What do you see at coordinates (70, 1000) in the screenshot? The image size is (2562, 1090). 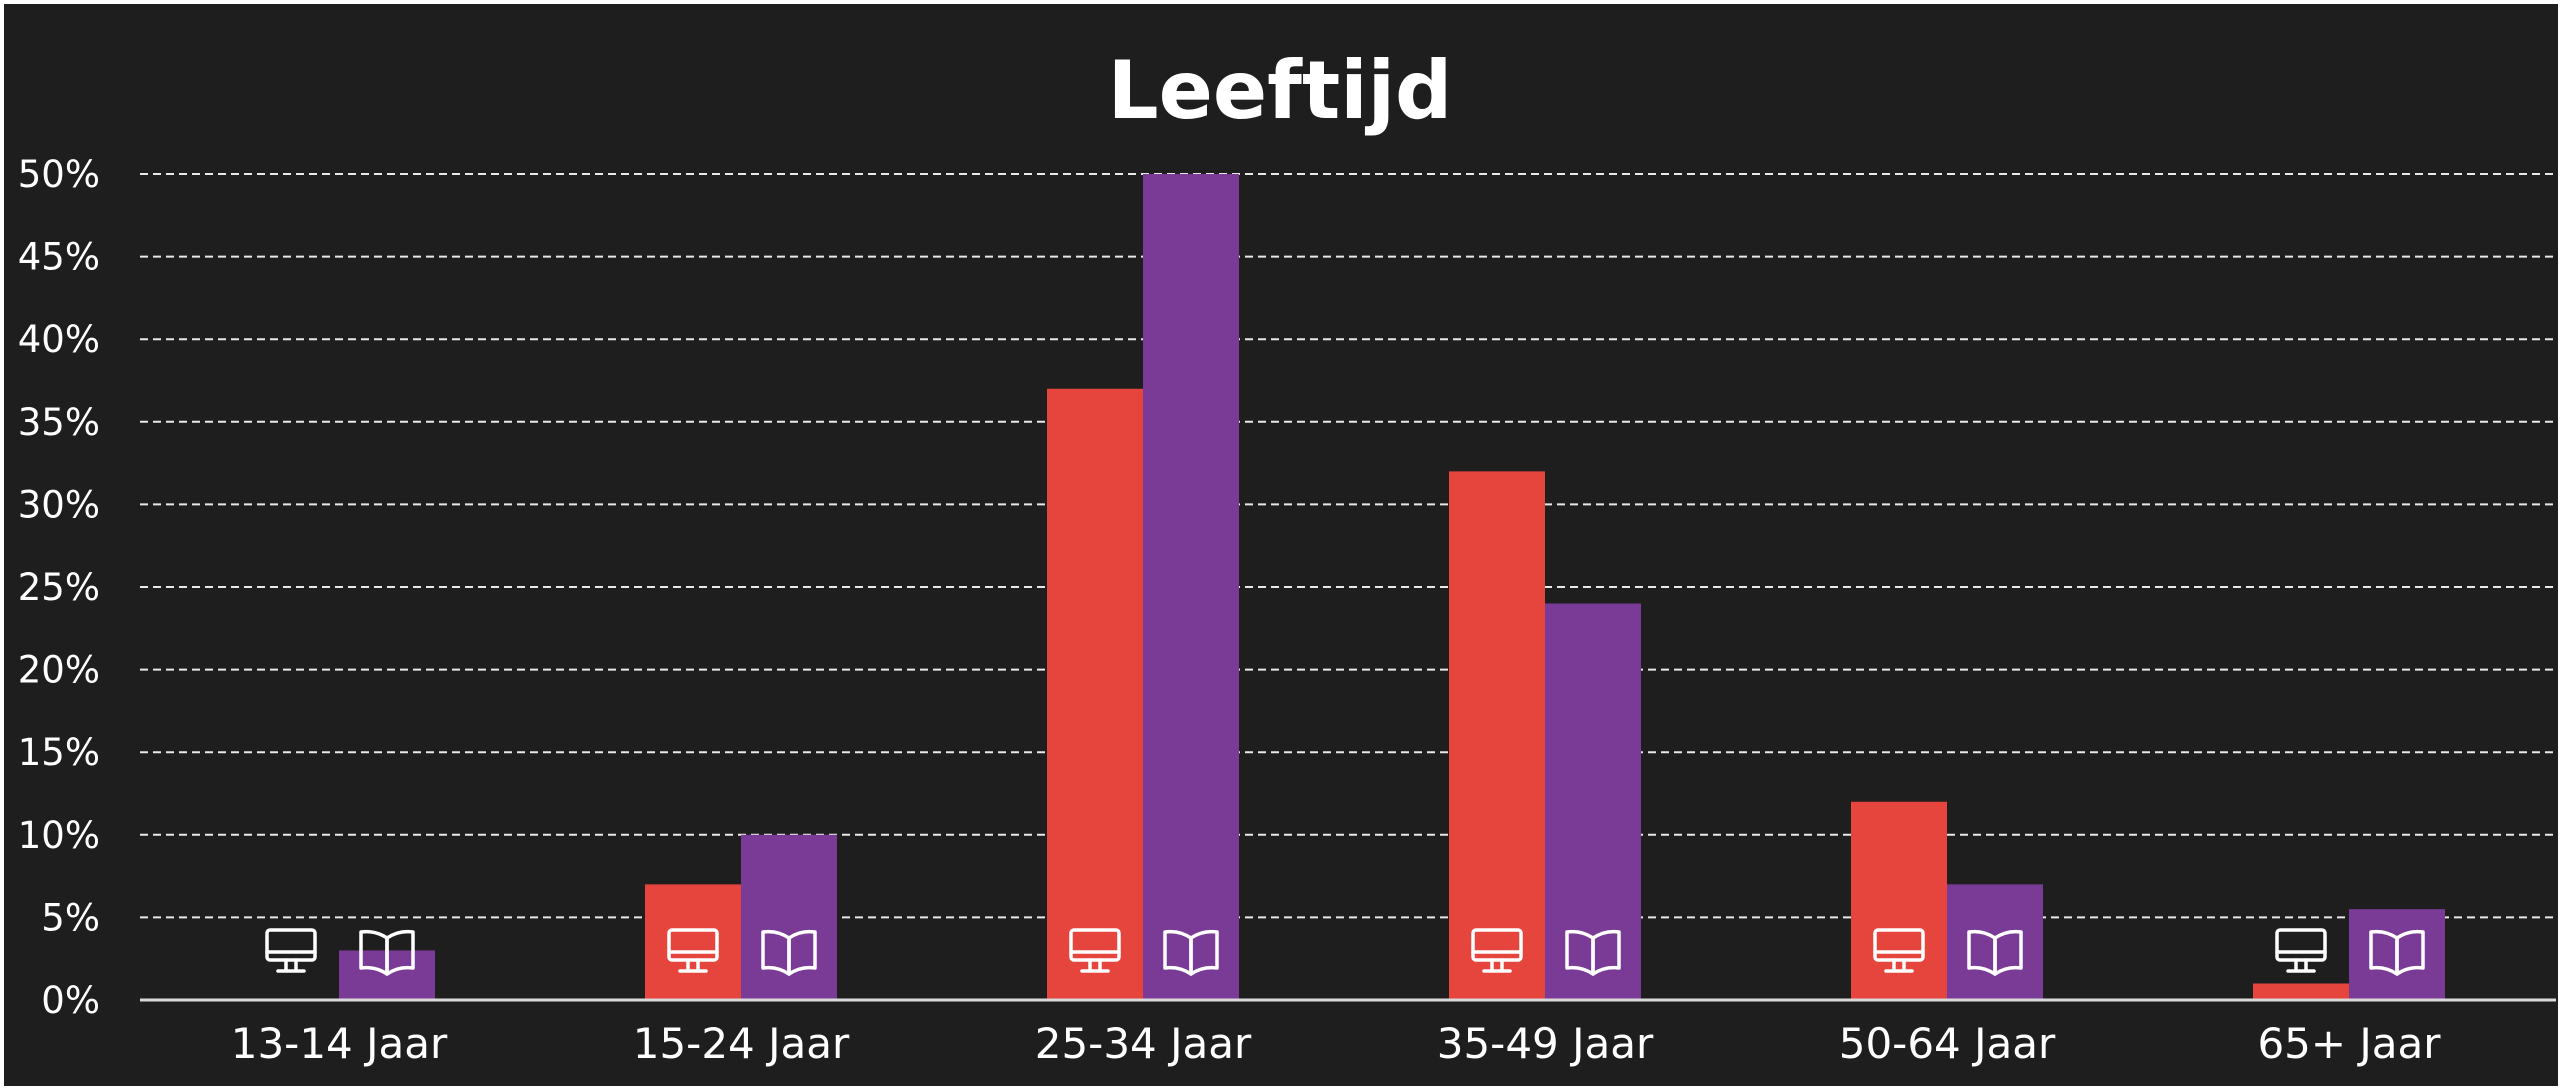 I see `y-tick-label: 0%` at bounding box center [70, 1000].